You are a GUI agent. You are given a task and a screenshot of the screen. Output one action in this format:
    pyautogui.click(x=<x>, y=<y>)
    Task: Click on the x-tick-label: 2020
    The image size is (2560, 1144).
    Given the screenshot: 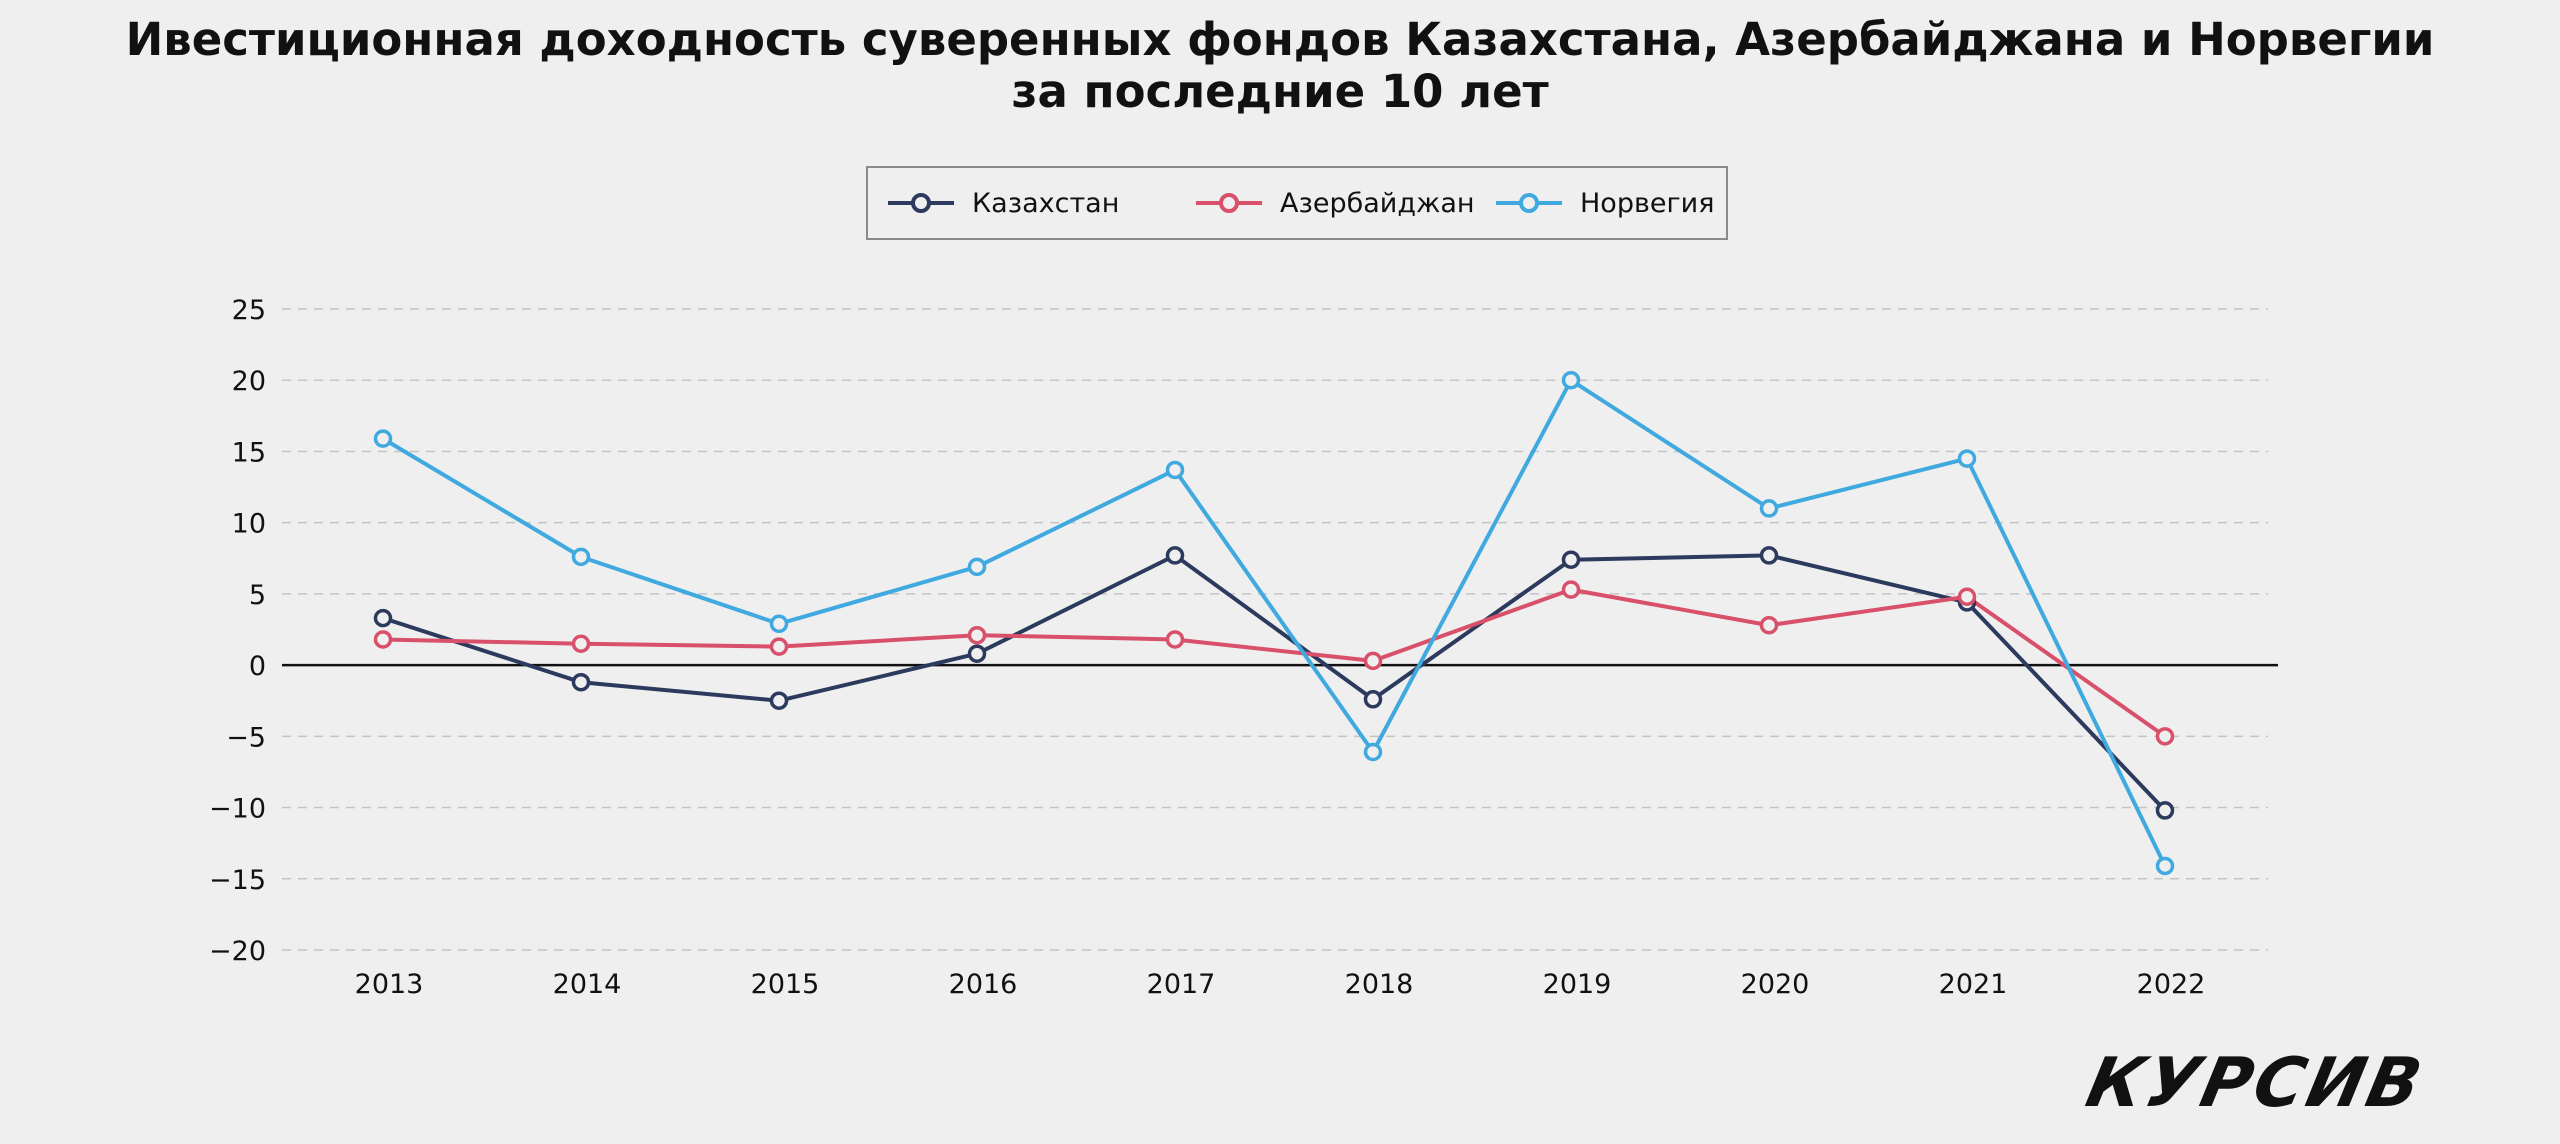 What is the action you would take?
    pyautogui.click(x=1775, y=984)
    